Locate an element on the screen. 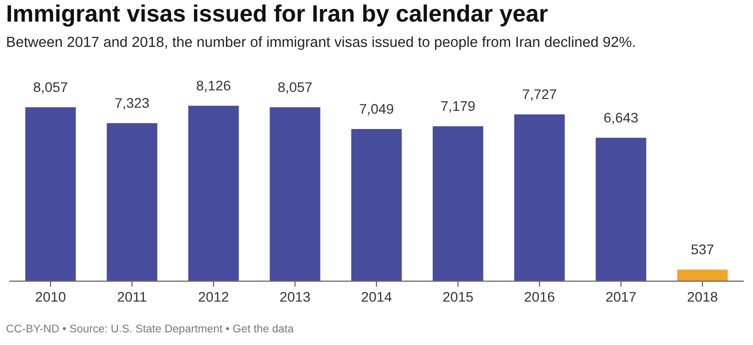 The width and height of the screenshot is (753, 345). data-label: 537 is located at coordinates (702, 249).